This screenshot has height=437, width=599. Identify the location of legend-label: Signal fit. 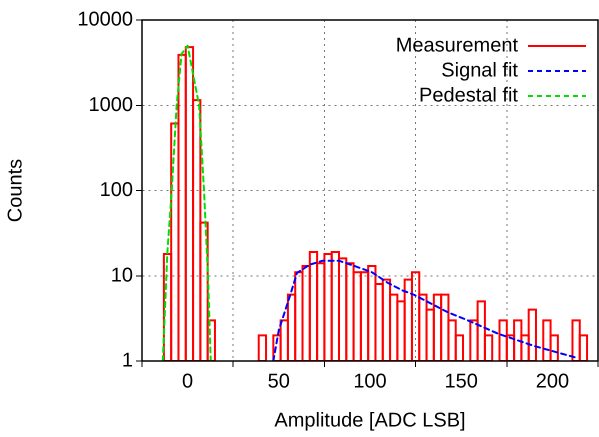
(479, 71).